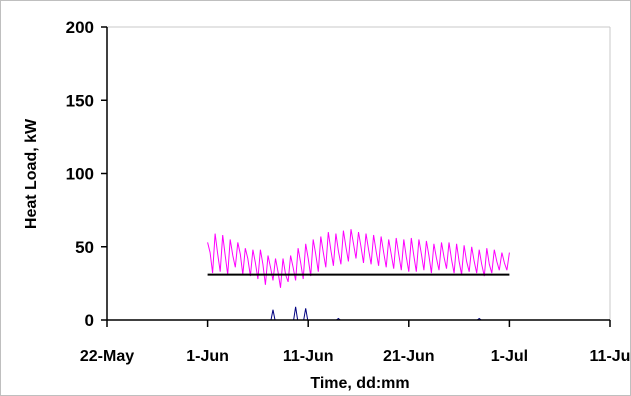 The image size is (631, 396). I want to click on x-tick-label: 21-Jun, so click(409, 356).